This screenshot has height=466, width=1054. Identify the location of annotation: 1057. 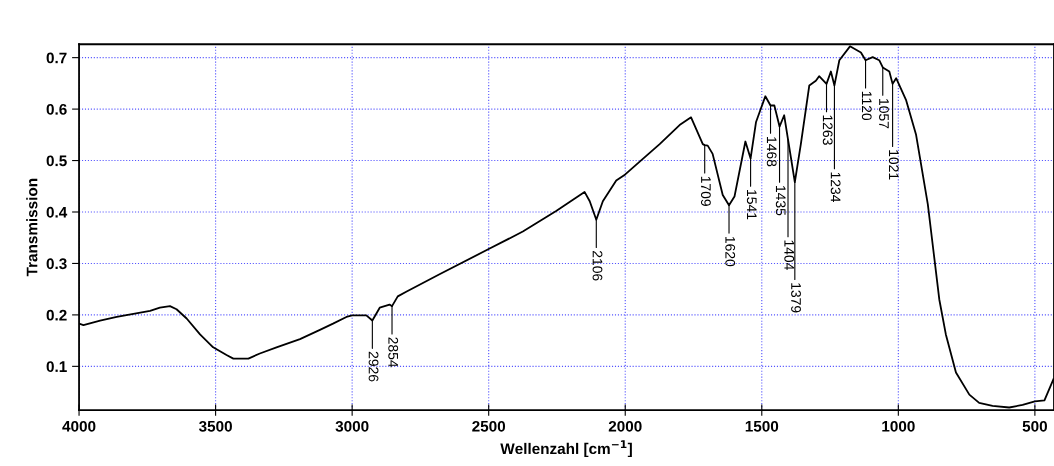
(884, 114).